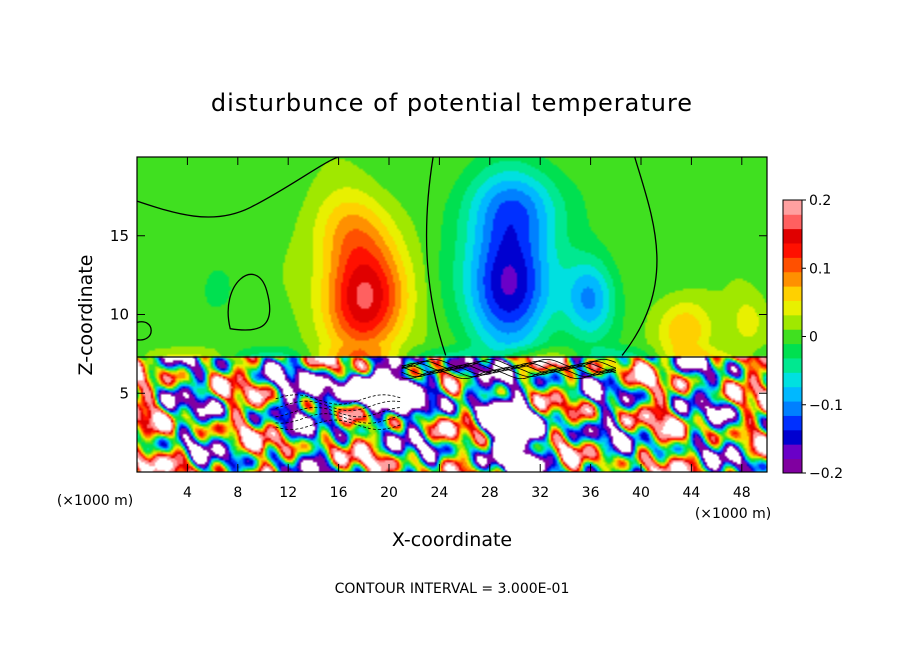  What do you see at coordinates (237, 493) in the screenshot?
I see `x-tick-label: 8` at bounding box center [237, 493].